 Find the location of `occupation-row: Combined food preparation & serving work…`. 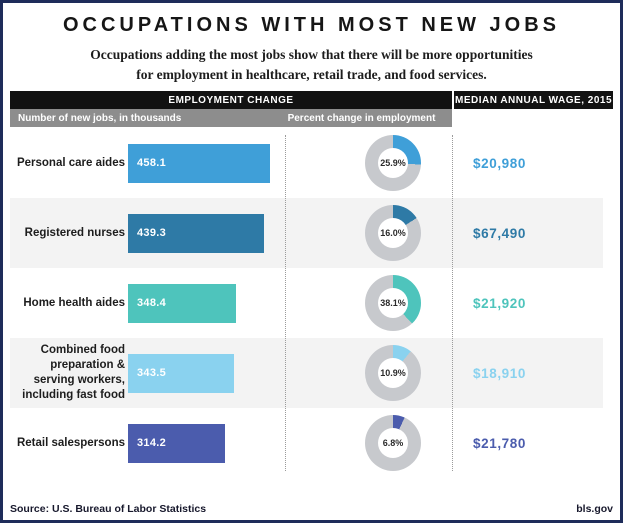

occupation-row: Combined food preparation & serving work… is located at coordinates (306, 373).